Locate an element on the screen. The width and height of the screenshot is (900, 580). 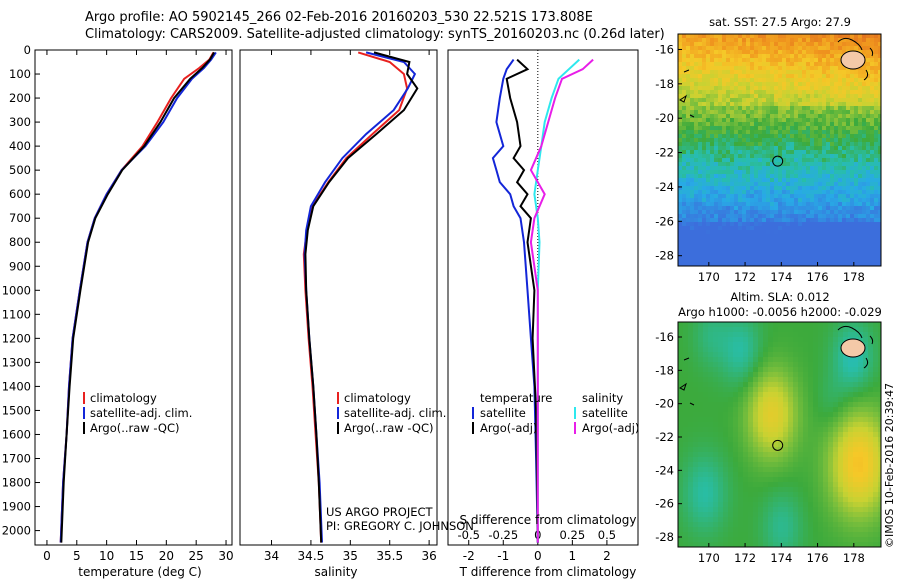
temperature-legend-sat: satellite-adj. clim. is located at coordinates (141, 413).